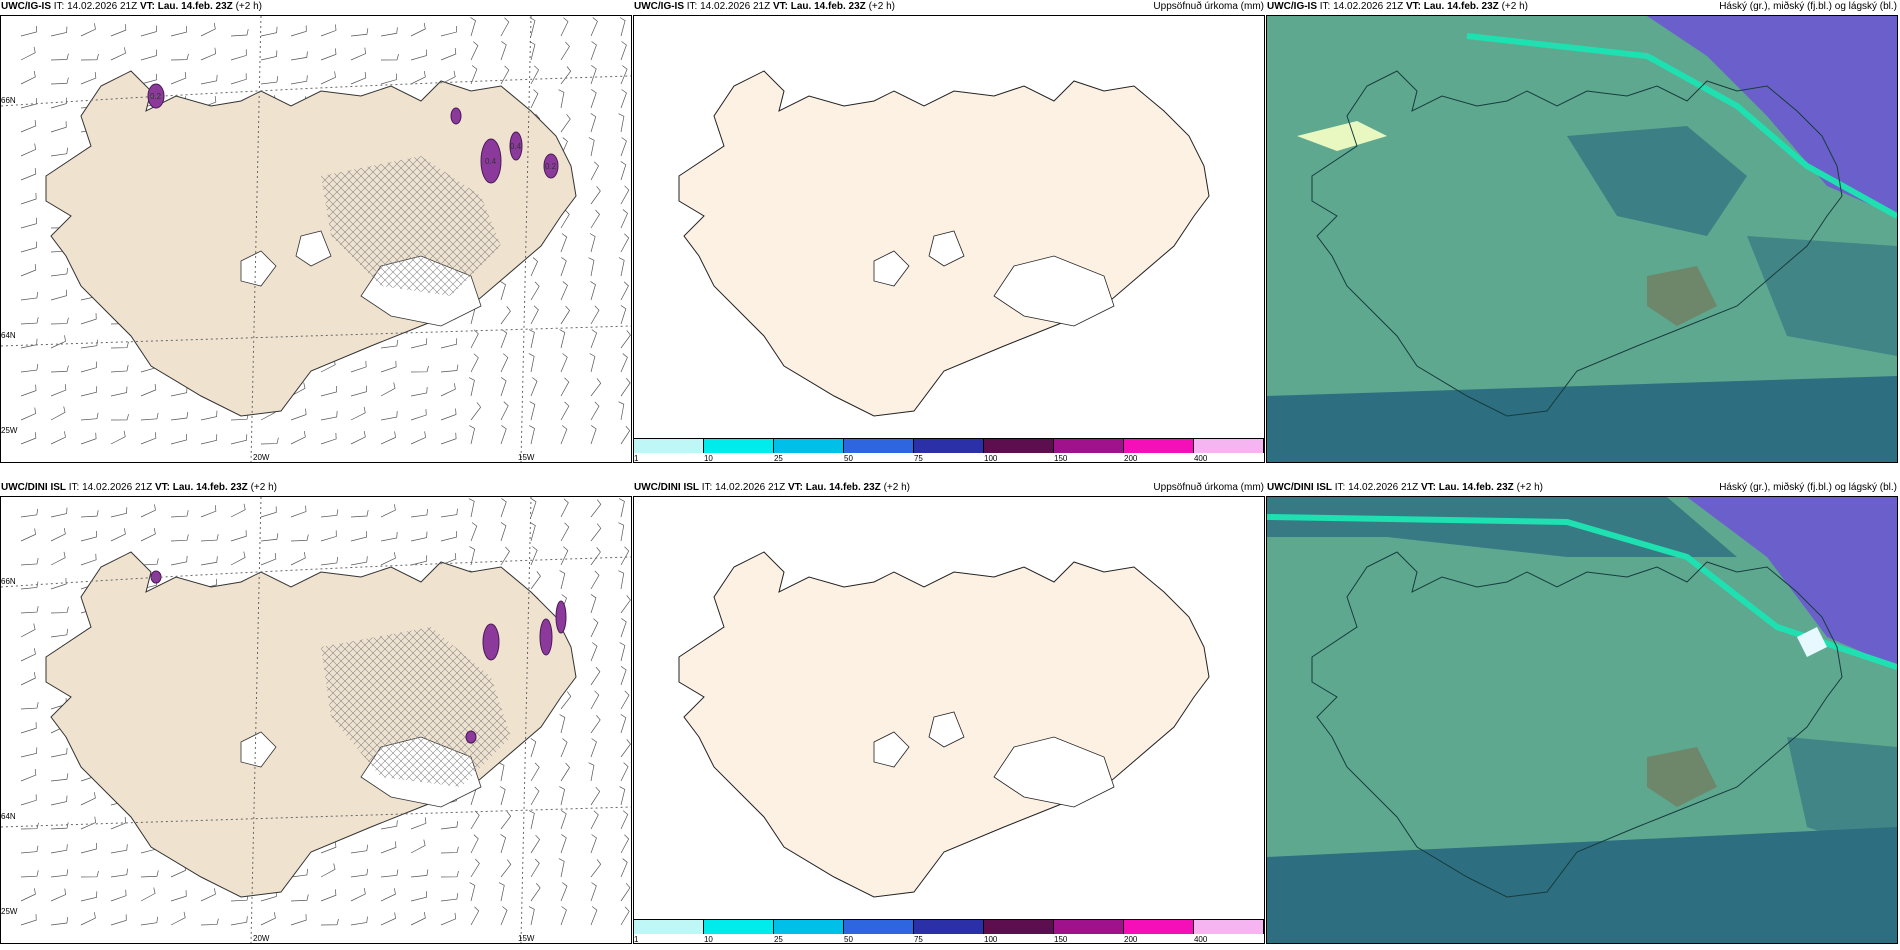 The image size is (1900, 950). Describe the element at coordinates (261, 938) in the screenshot. I see `lon-label-20: 20W` at that location.